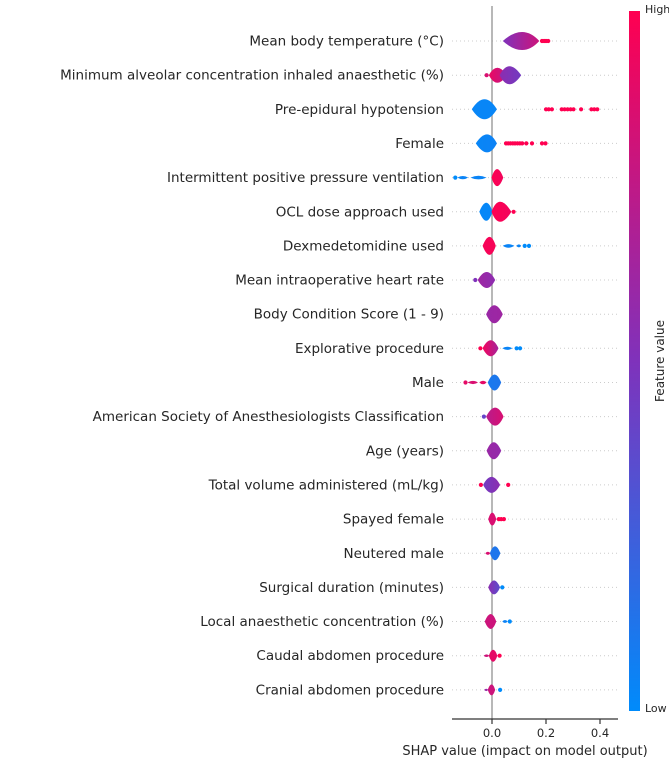  What do you see at coordinates (600, 733) in the screenshot?
I see `x-tick-label: 0.4` at bounding box center [600, 733].